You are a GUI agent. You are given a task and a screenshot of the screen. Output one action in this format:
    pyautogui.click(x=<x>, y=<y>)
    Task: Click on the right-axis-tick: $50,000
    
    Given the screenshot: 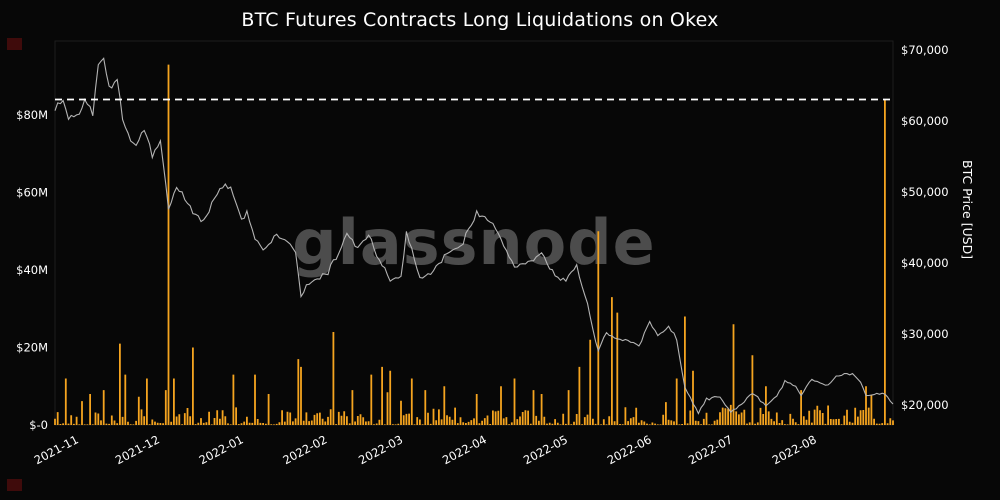 What is the action you would take?
    pyautogui.click(x=925, y=192)
    